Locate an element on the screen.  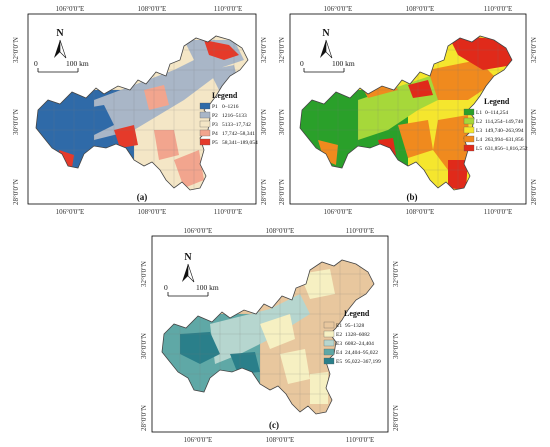
legend-code: E1 is located at coordinates (339, 326).